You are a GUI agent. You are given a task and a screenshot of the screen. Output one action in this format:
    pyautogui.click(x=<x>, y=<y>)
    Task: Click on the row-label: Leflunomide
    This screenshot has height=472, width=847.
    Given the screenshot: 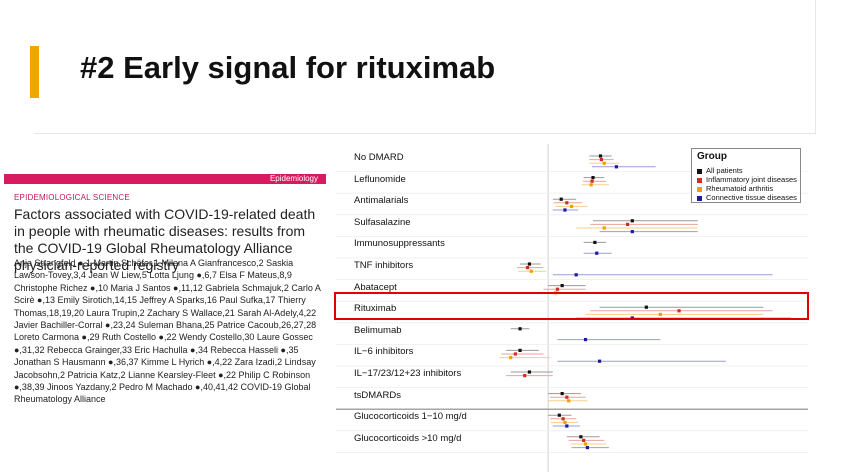 What is the action you would take?
    pyautogui.click(x=380, y=179)
    